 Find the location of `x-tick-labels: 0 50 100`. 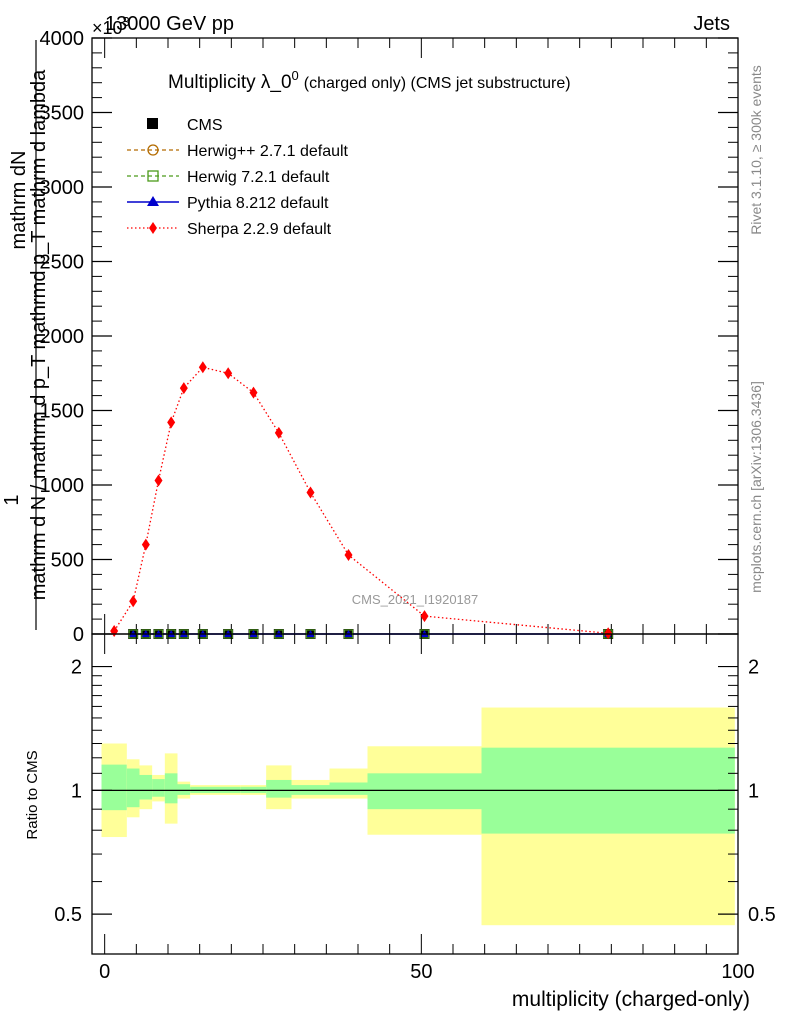

x-tick-labels: 0 50 100 is located at coordinates (427, 972).